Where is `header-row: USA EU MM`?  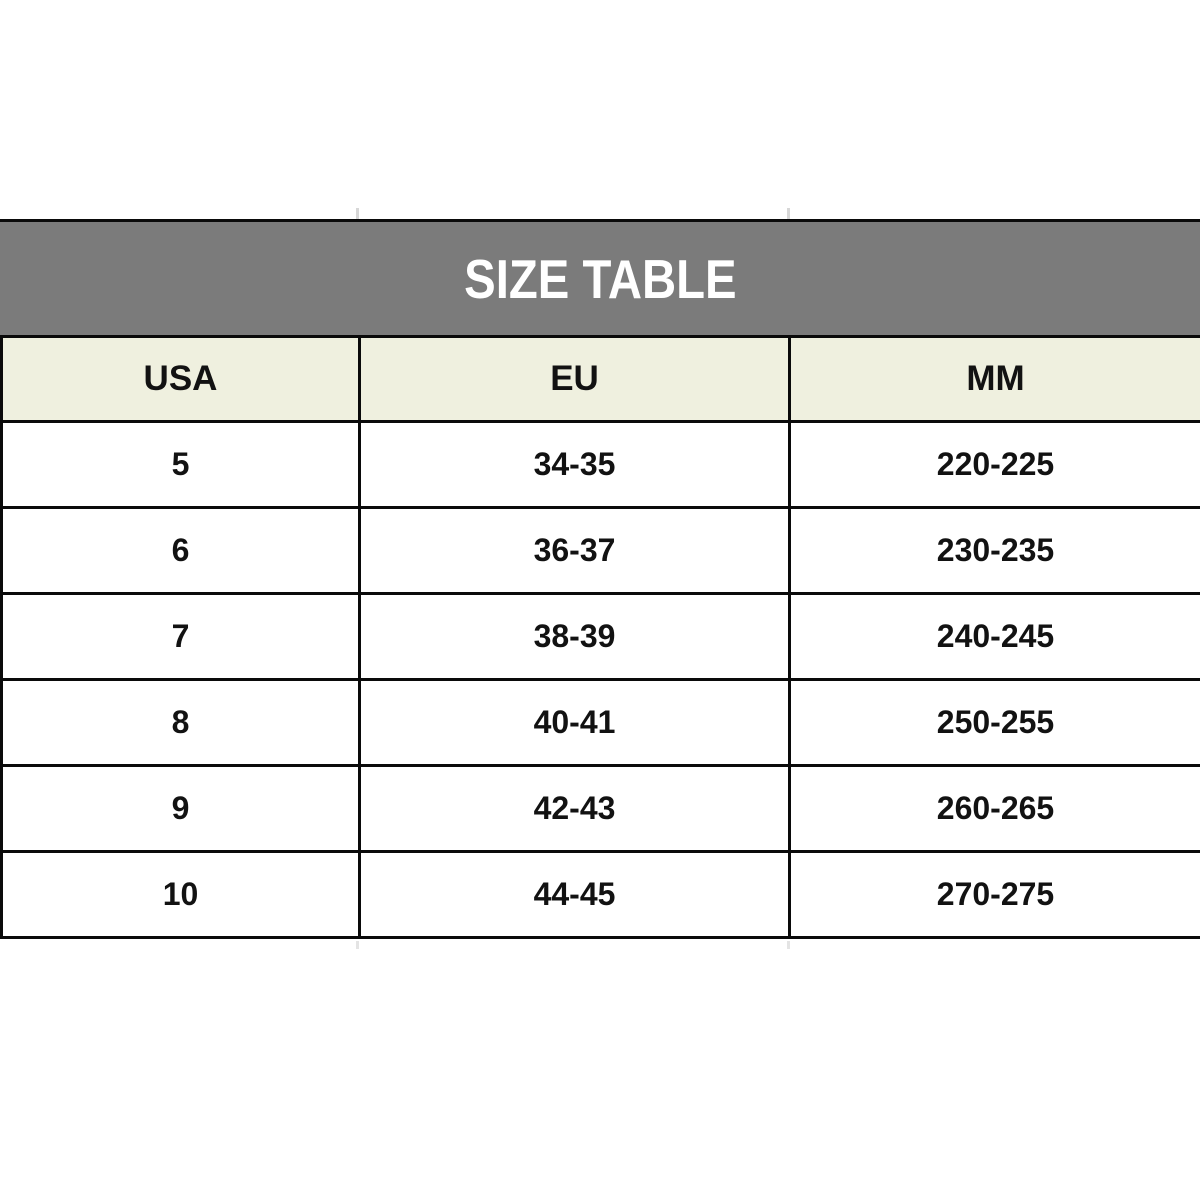
header-row: USA EU MM is located at coordinates (600, 380).